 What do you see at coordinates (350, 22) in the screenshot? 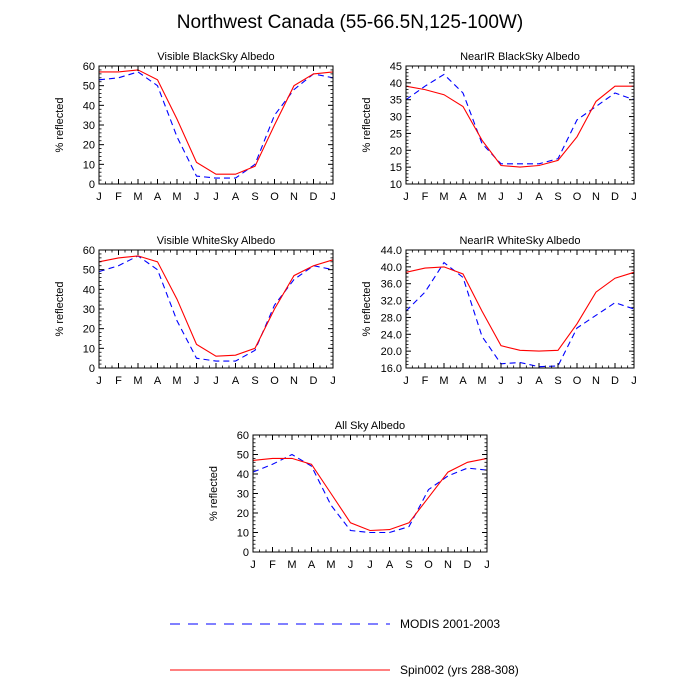
I see `figure-title: Northwest Canada (55-66.5N,125-100W)` at bounding box center [350, 22].